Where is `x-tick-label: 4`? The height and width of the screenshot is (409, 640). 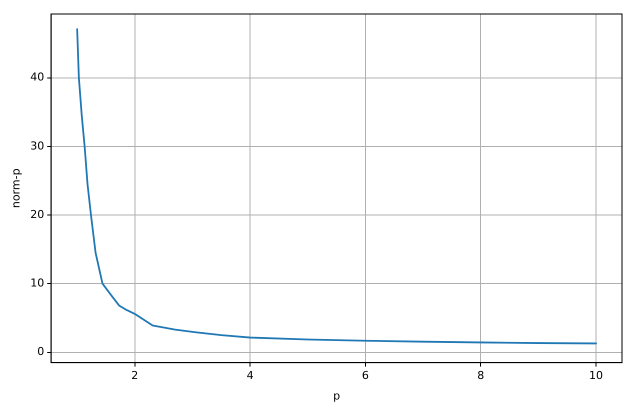
x-tick-label: 4 is located at coordinates (250, 375).